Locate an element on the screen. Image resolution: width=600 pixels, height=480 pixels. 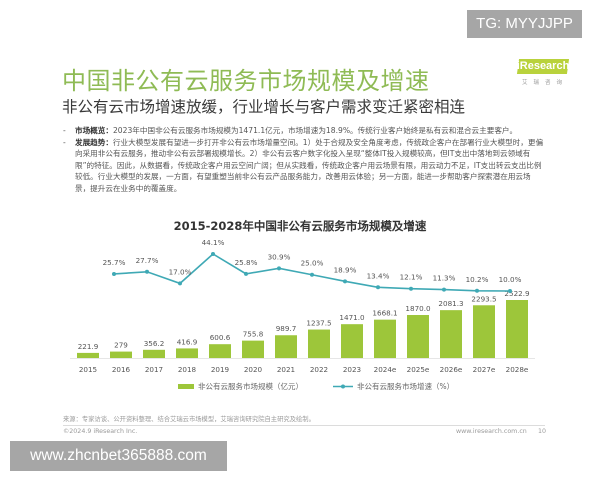
growth-value-label: 25.8% is located at coordinates (246, 262).